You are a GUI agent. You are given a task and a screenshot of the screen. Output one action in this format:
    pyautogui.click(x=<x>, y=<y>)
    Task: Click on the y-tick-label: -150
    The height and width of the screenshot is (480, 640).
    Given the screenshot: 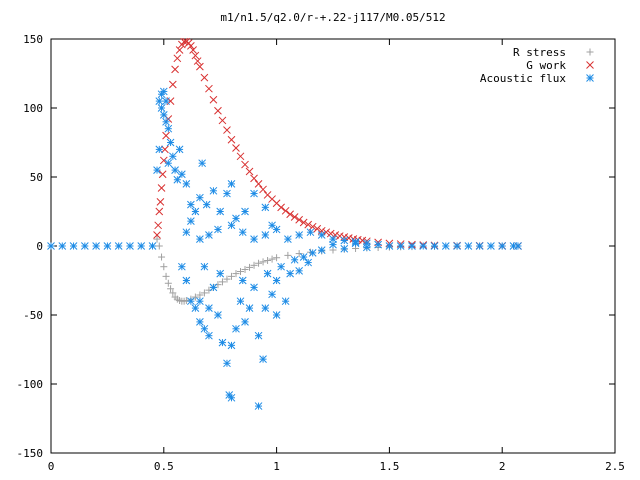 What is the action you would take?
    pyautogui.click(x=30, y=453)
    